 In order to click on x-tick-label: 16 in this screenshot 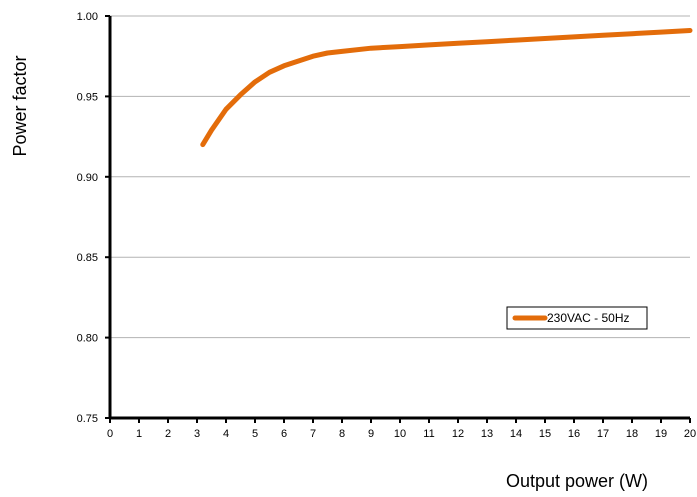, I will do `click(574, 434)`.